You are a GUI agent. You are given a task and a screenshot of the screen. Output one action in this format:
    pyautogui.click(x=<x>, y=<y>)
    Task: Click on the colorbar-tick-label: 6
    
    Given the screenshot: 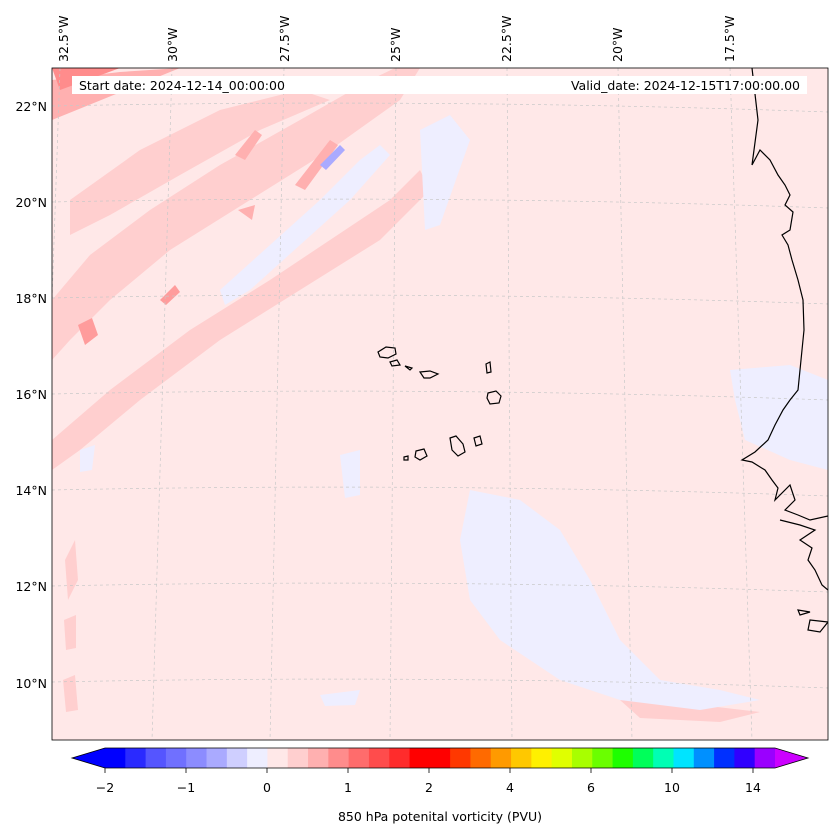 What is the action you would take?
    pyautogui.click(x=591, y=787)
    